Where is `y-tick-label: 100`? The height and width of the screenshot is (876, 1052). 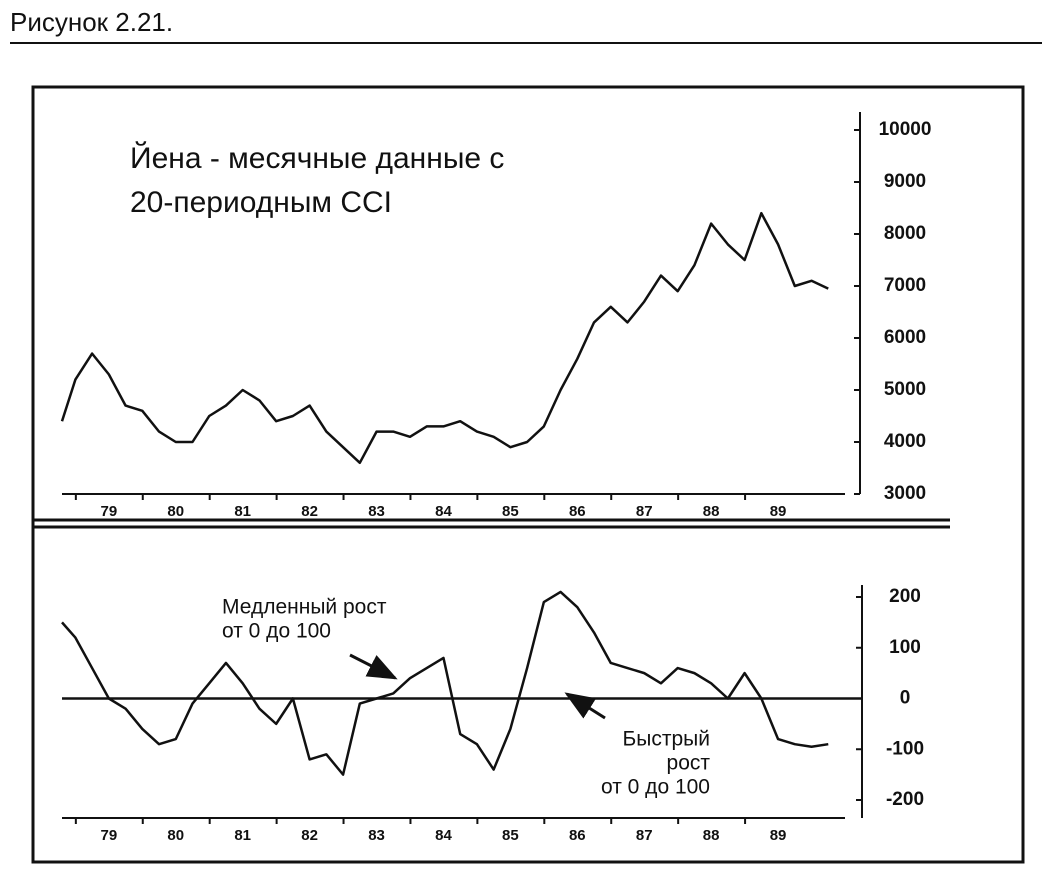
y-tick-label: 100 is located at coordinates (905, 647).